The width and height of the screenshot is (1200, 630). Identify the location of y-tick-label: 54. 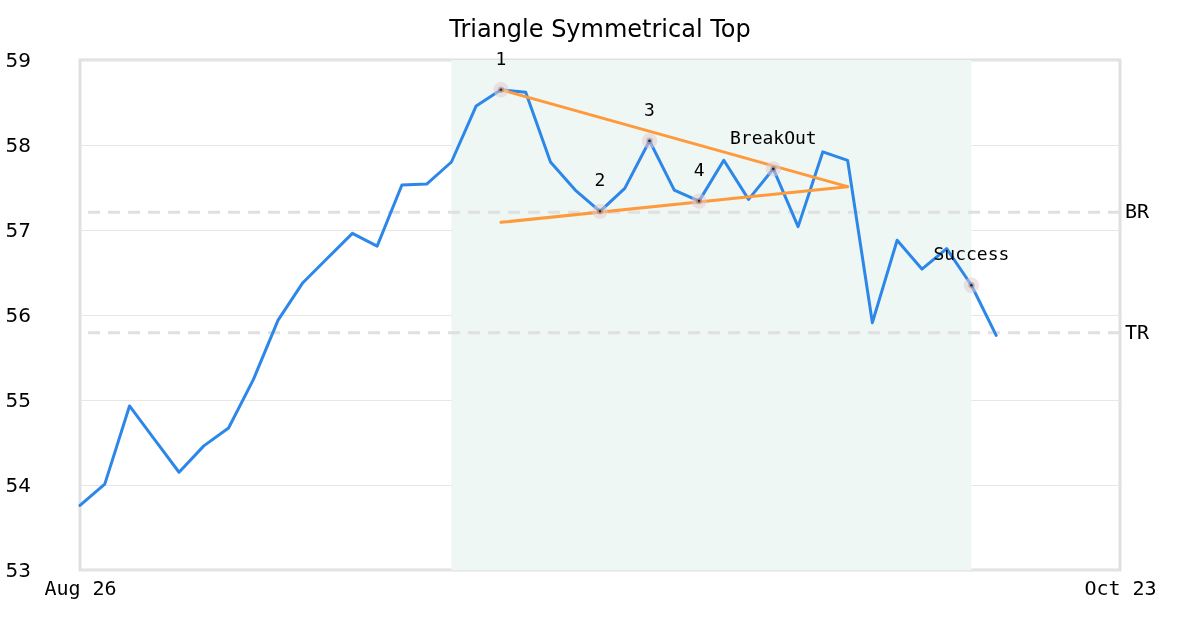
(18, 484).